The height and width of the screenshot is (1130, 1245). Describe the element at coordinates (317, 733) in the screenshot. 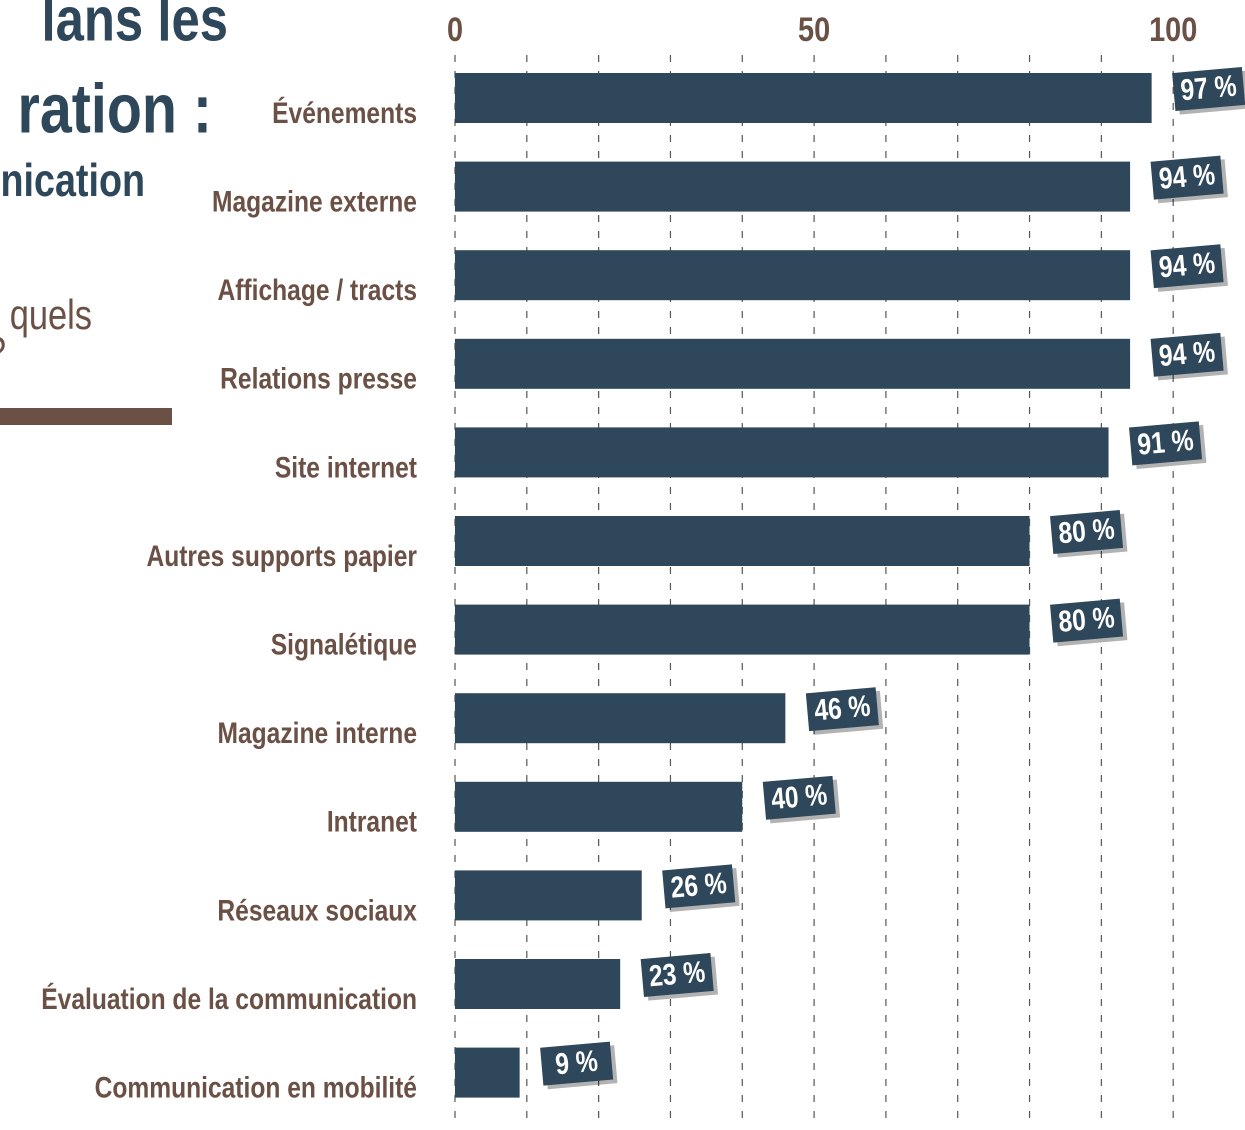

I see `y-tick-label: Magazine interne` at that location.